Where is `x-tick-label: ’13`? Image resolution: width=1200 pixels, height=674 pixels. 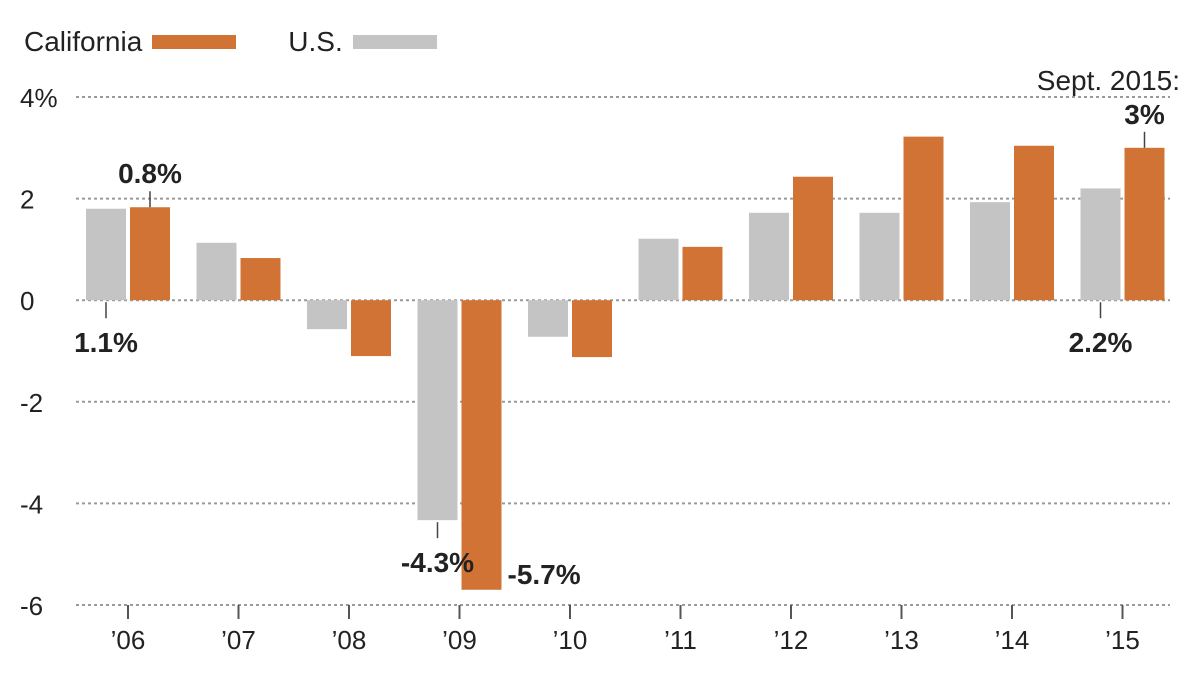 x-tick-label: ’13 is located at coordinates (901, 640).